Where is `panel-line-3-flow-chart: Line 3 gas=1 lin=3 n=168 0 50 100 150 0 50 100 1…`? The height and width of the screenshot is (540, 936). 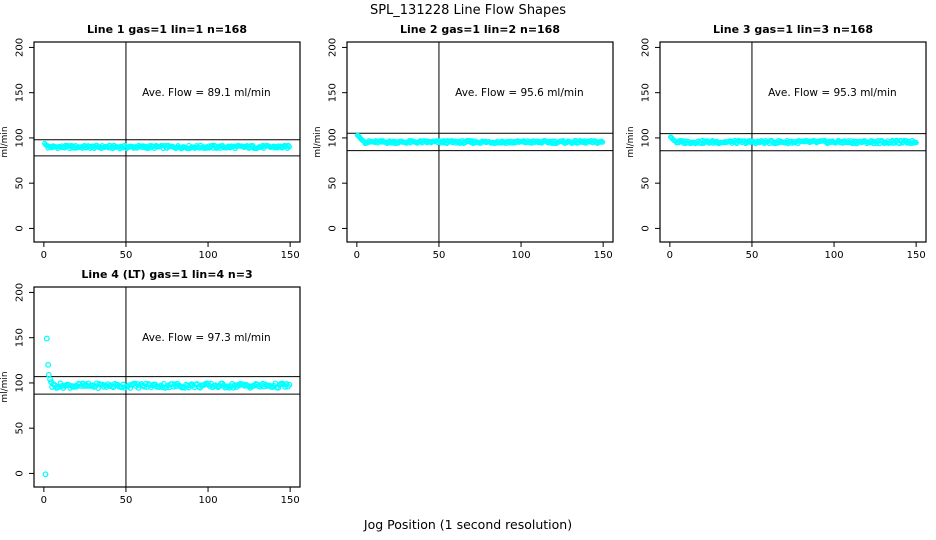
panel-line-3-flow-chart: Line 3 gas=1 lin=3 n=168 0 50 100 150 0 50 100 1… is located at coordinates (776, 142).